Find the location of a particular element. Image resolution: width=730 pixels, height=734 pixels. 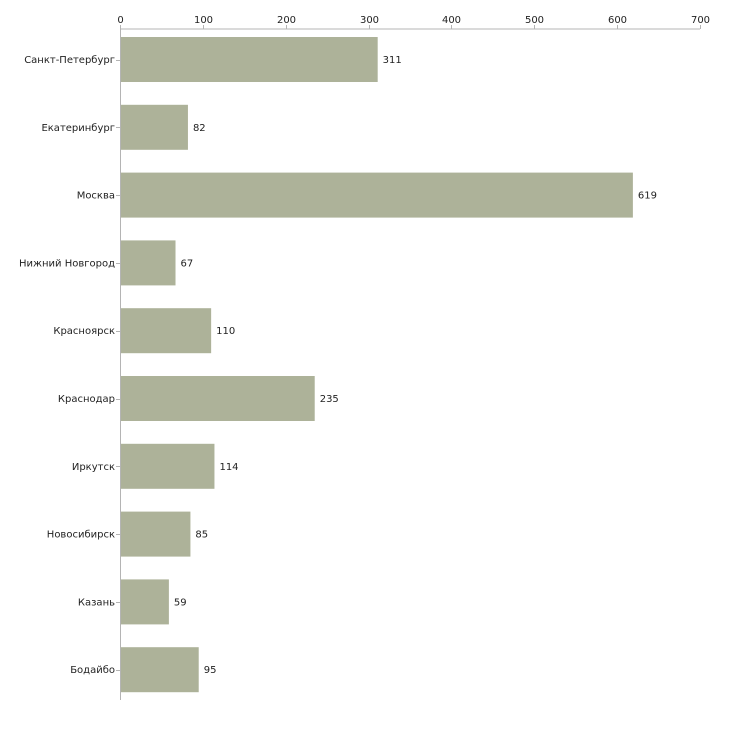

bar-value-label: 110 is located at coordinates (225, 331).